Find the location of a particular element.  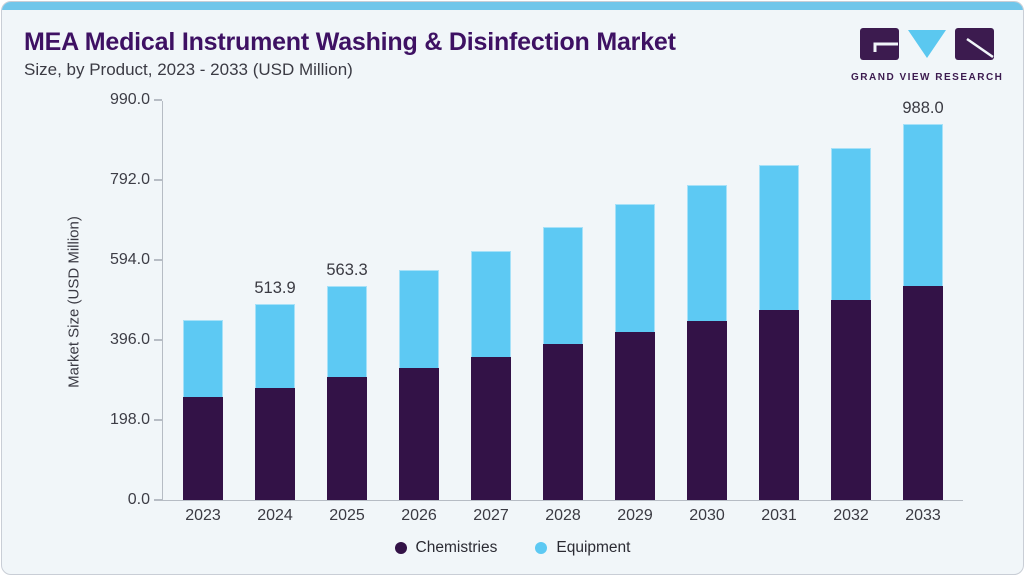

bar-segment-chemistries-2033 is located at coordinates (923, 392).